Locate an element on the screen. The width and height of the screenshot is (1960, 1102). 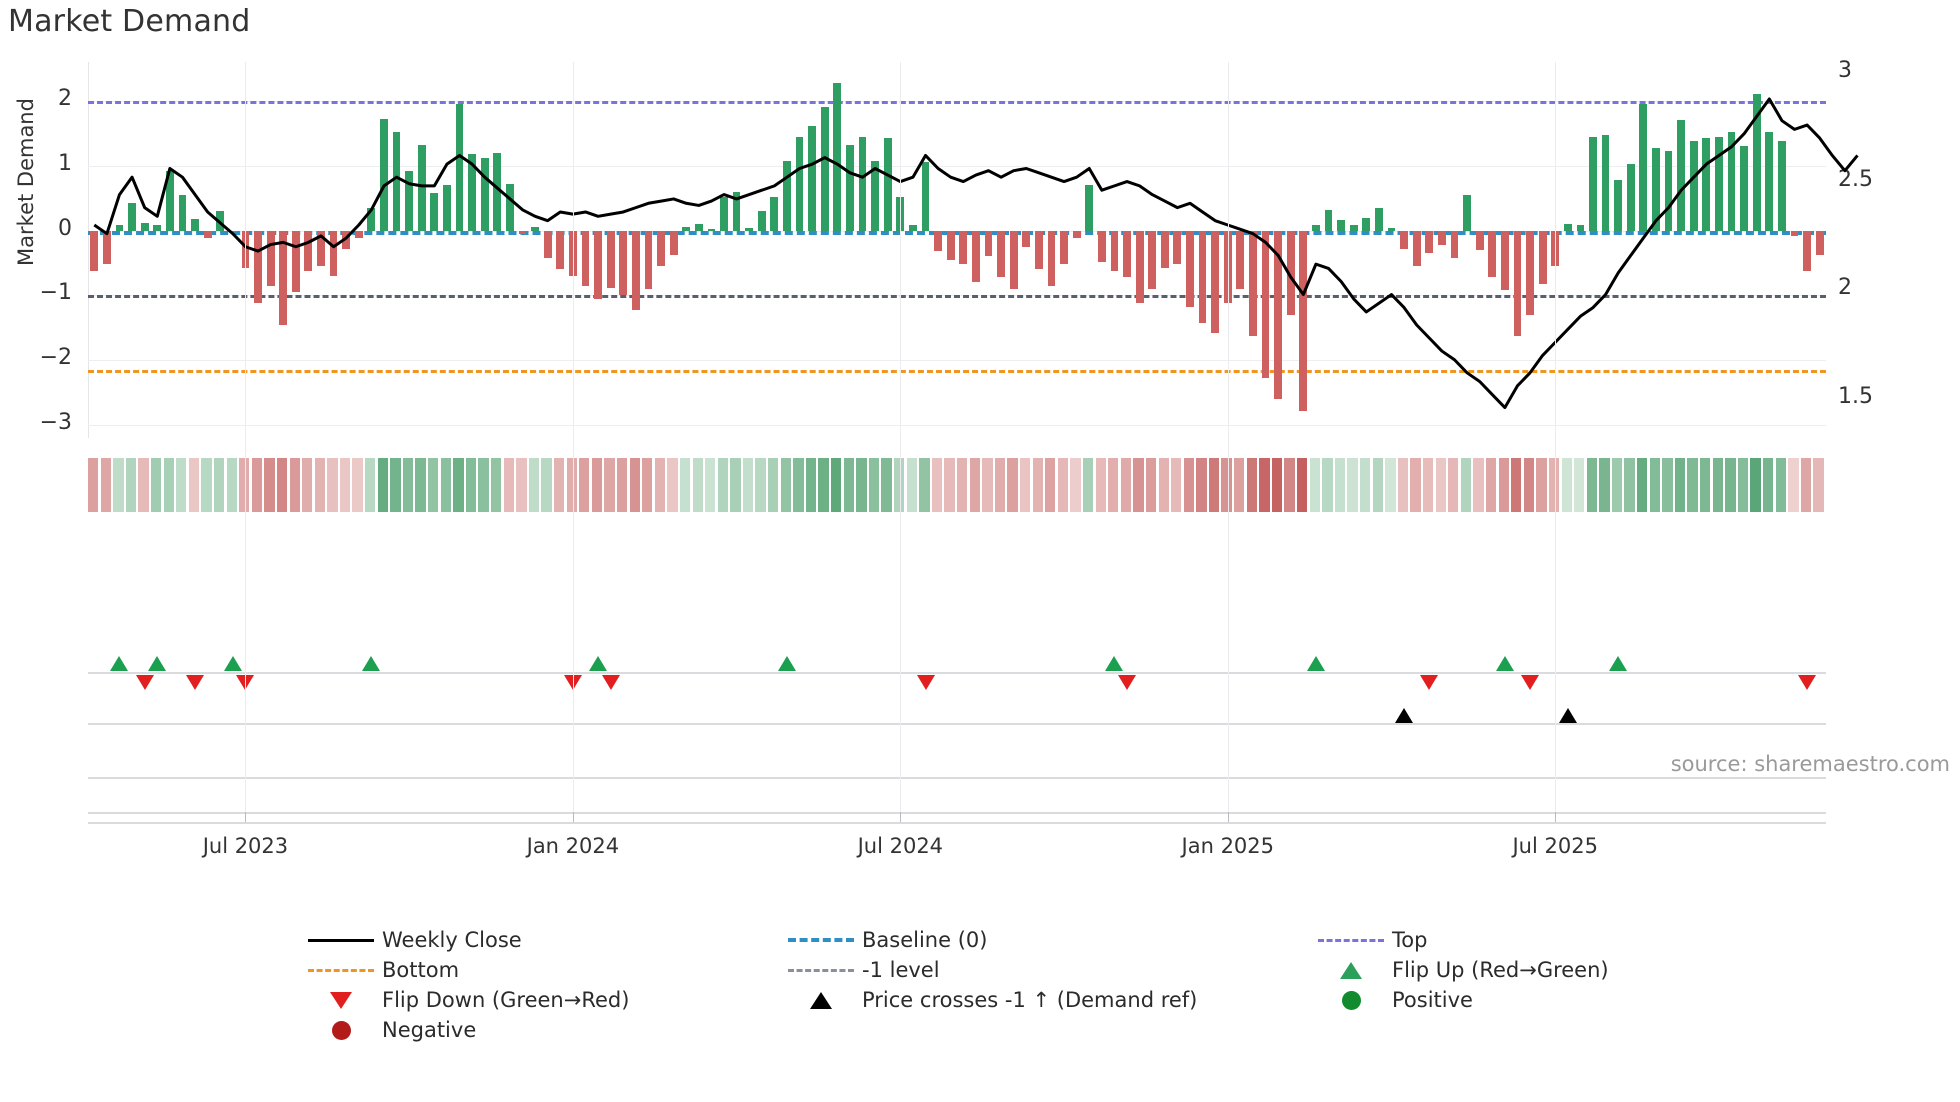
legend-item: -1 level is located at coordinates (860, 970).